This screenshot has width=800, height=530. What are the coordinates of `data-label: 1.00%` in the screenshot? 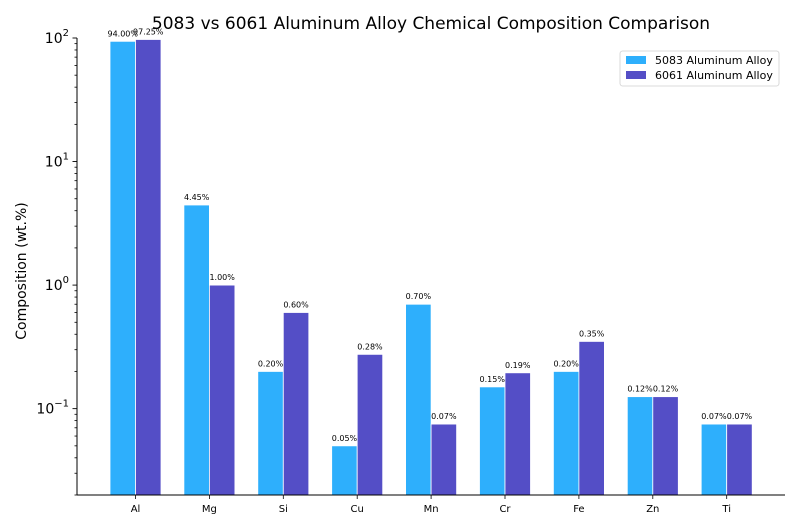 It's located at (222, 277).